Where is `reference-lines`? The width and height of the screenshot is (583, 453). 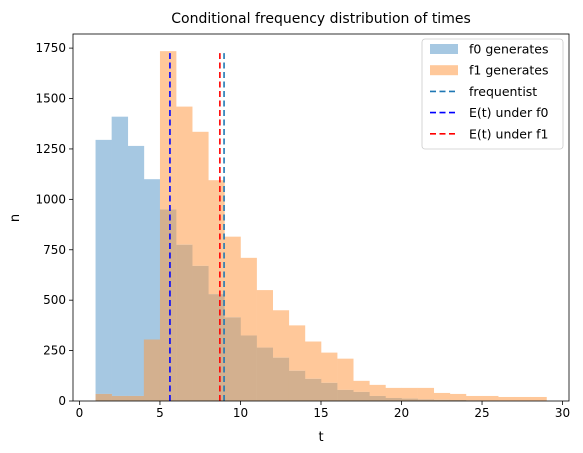 reference-lines is located at coordinates (197, 227).